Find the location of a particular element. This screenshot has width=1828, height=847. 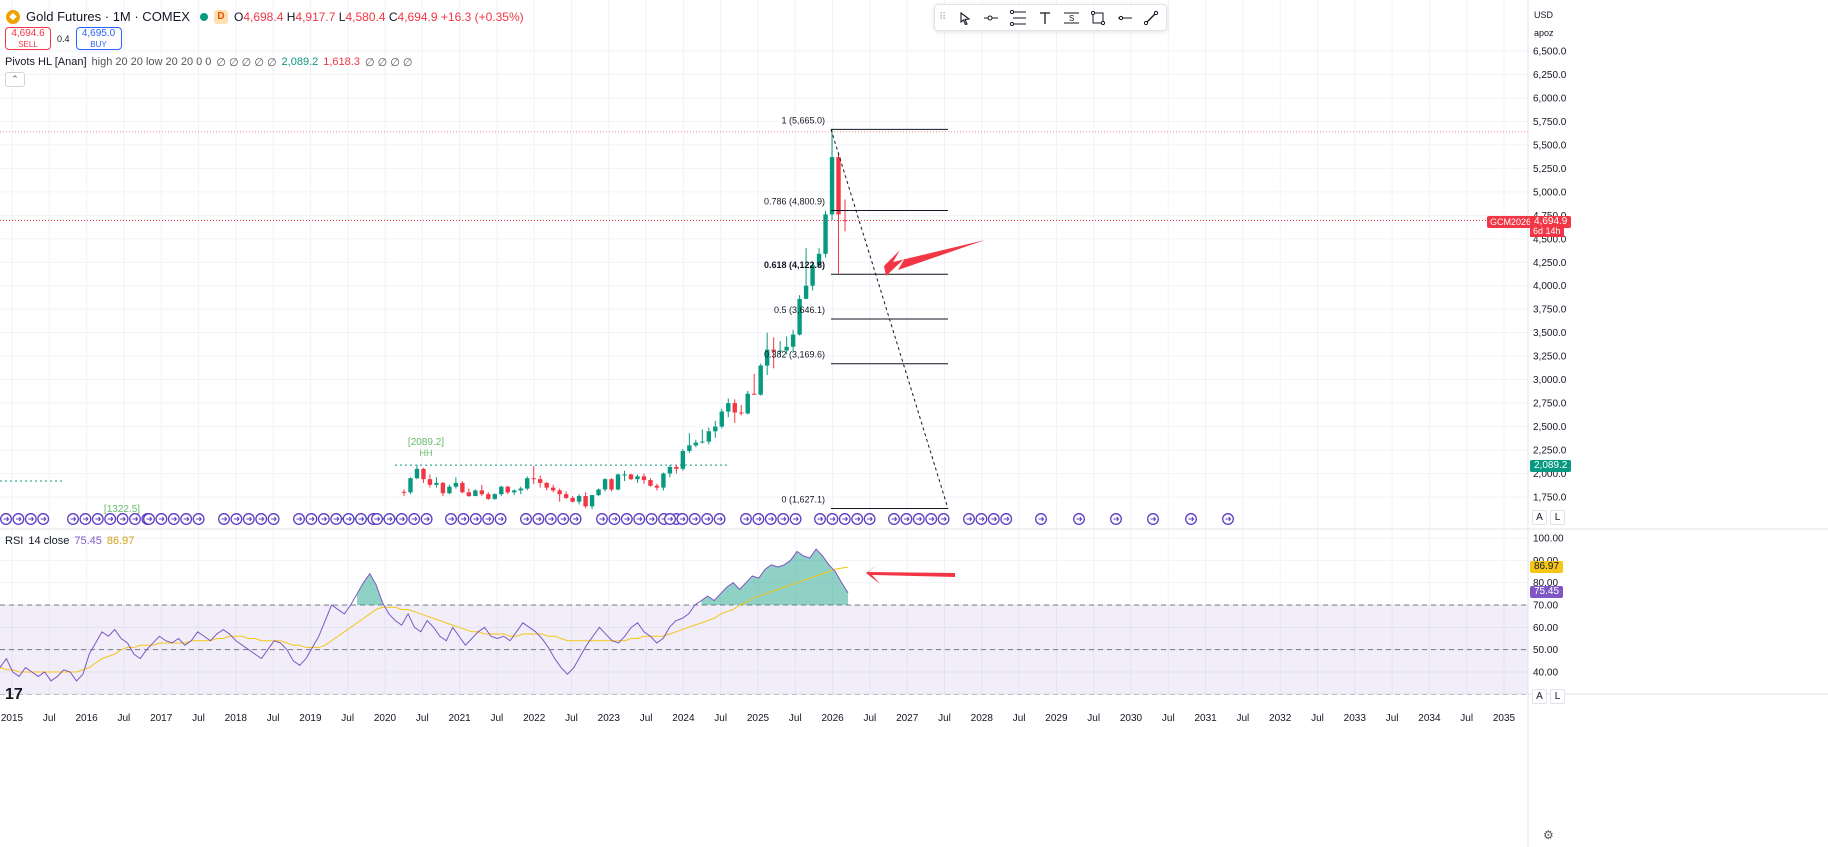

collapse-legend-button: ⌃ is located at coordinates (15, 79).